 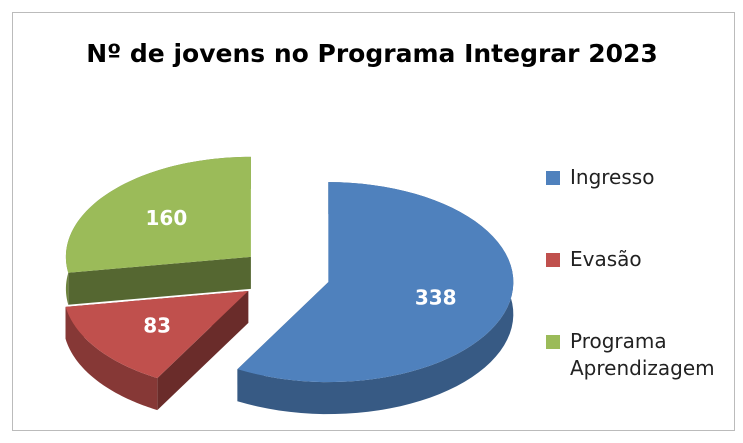 What do you see at coordinates (636, 205) in the screenshot?
I see `legend-item: Ingresso` at bounding box center [636, 205].